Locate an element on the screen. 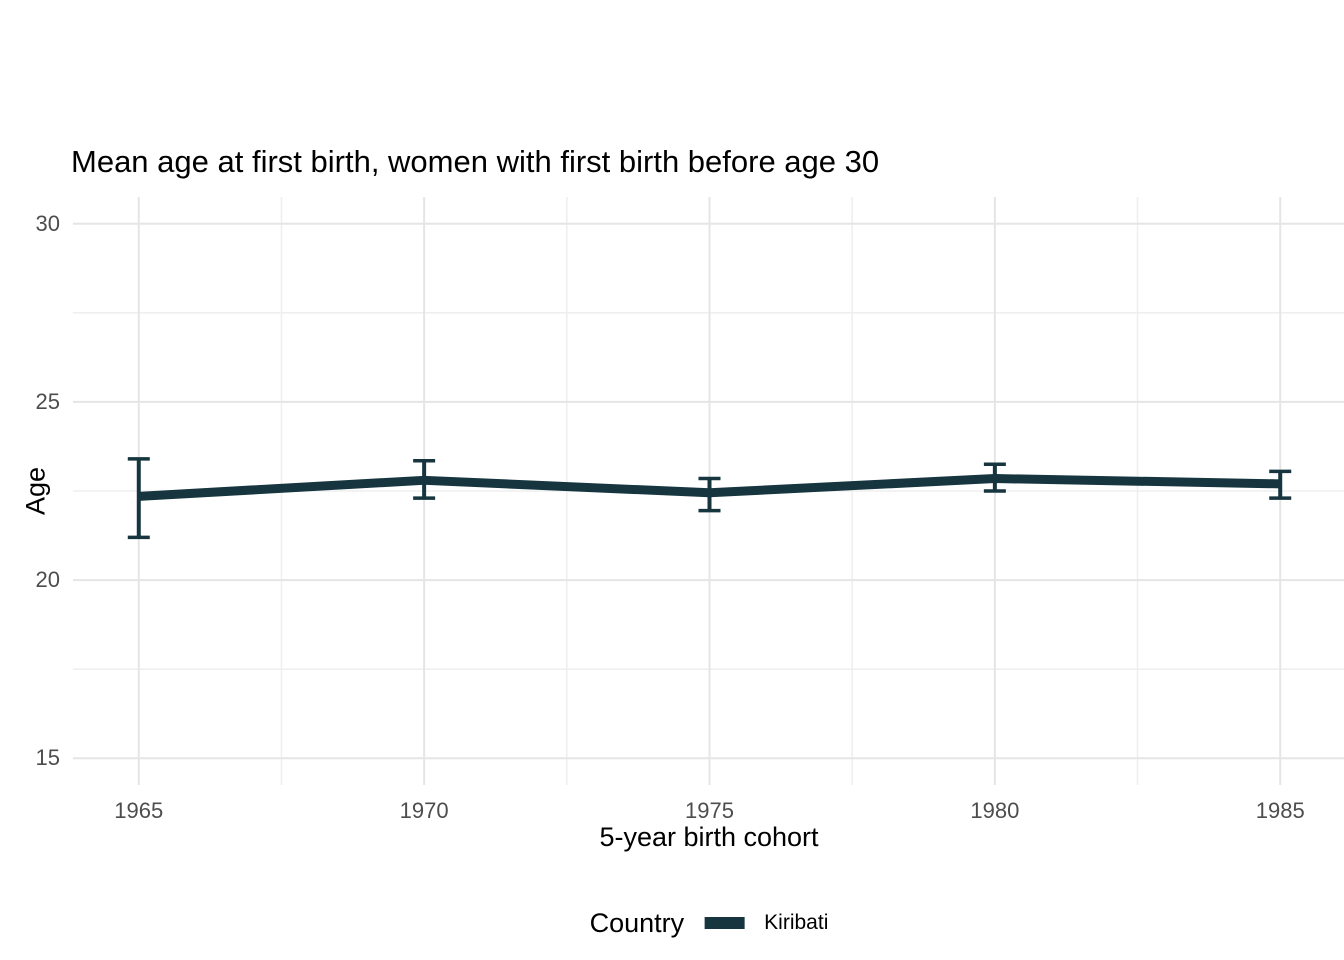 Image resolution: width=1344 pixels, height=960 pixels. legend: Country Kiribati is located at coordinates (709, 923).